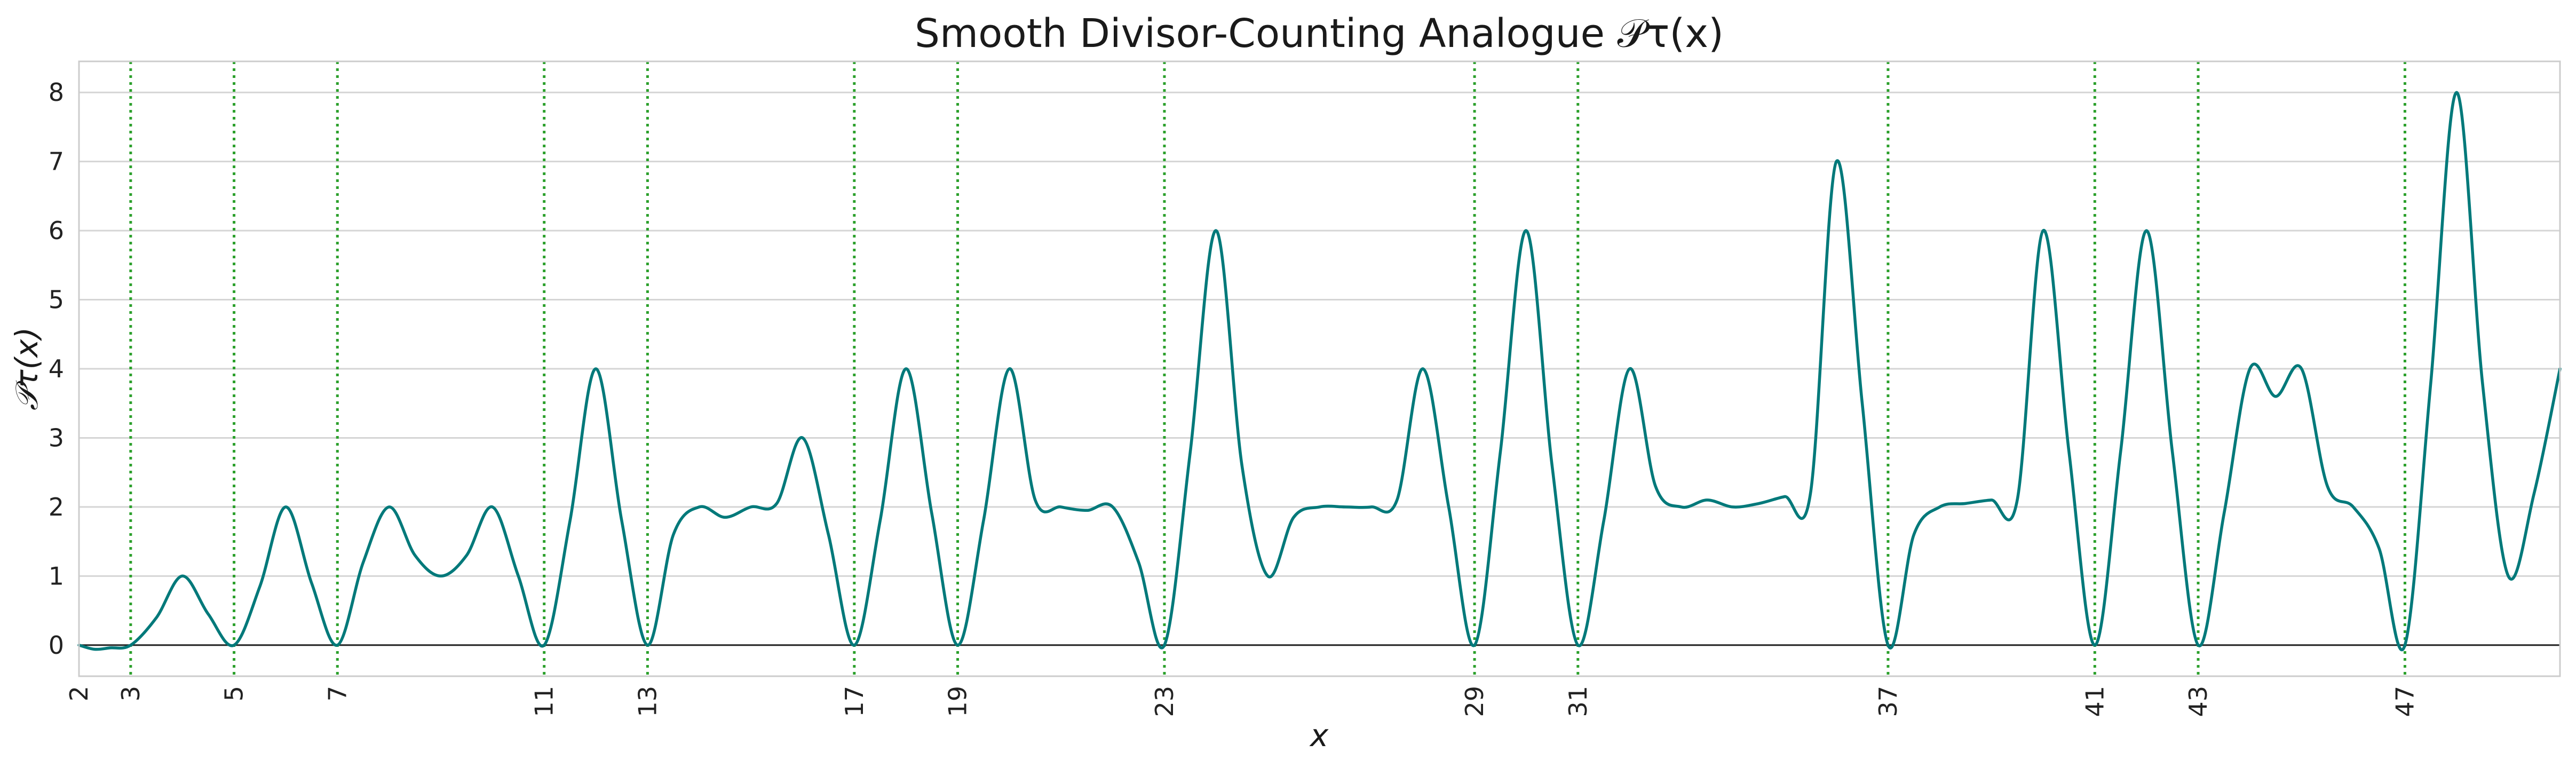  I want to click on y-tick-label: 5, so click(56, 300).